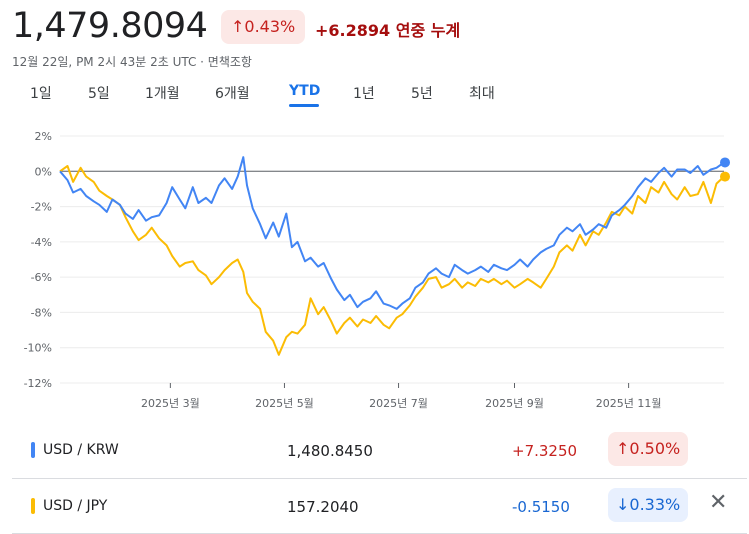  I want to click on active-tab-indicator, so click(304, 105).